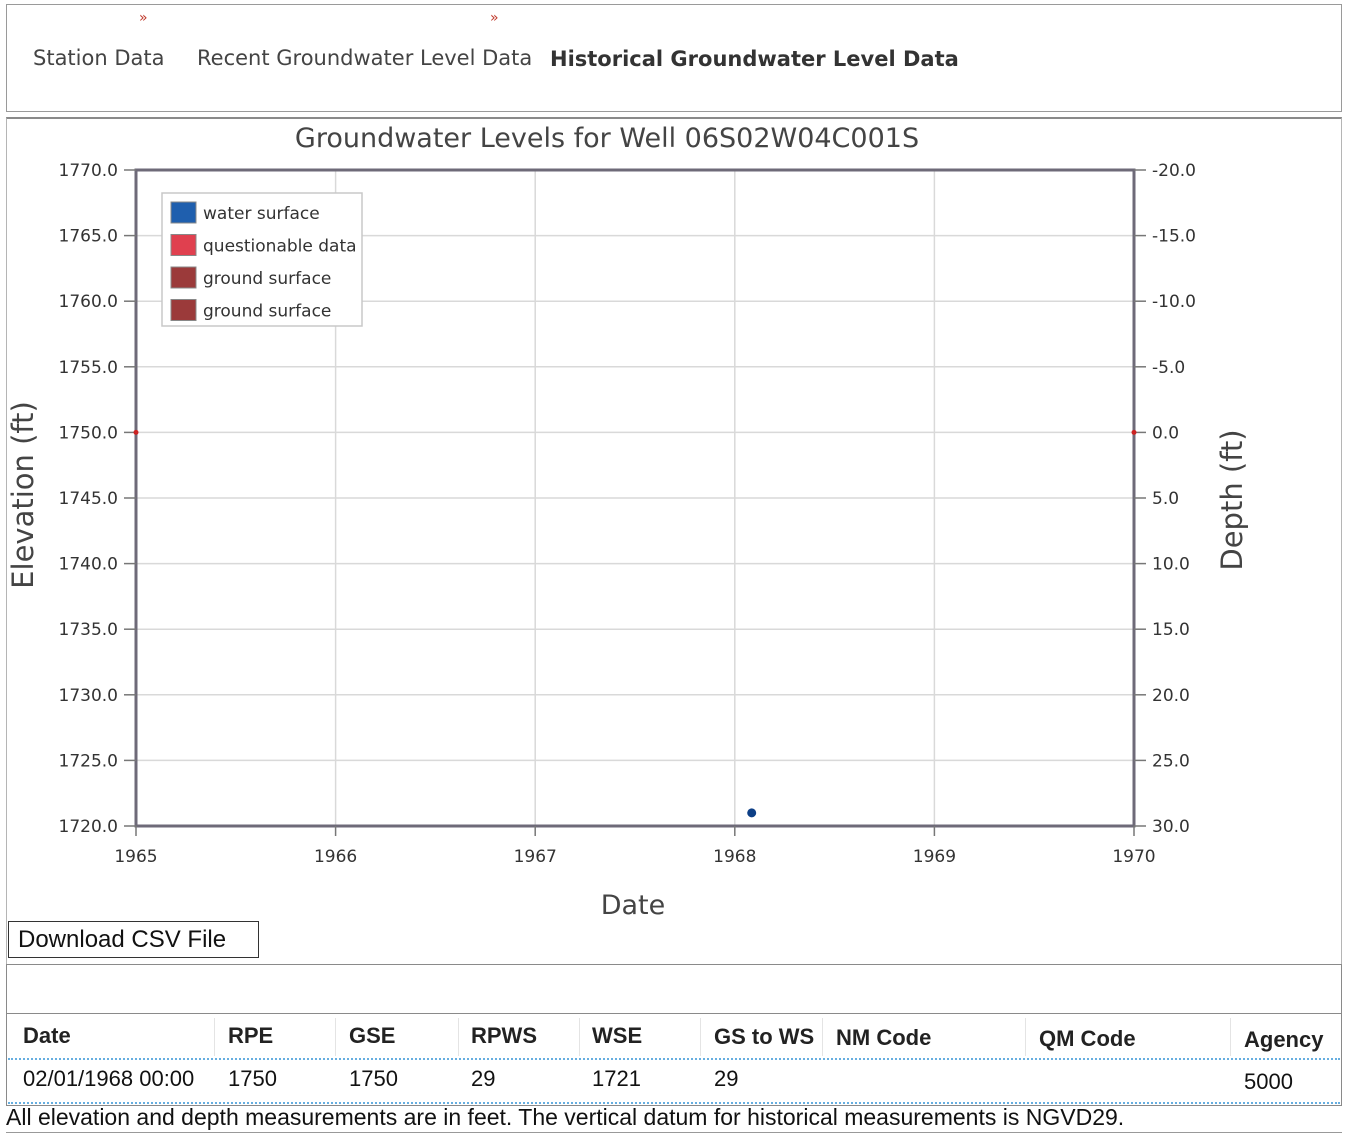 The width and height of the screenshot is (1346, 1135). What do you see at coordinates (535, 857) in the screenshot?
I see `x-tick-label: 1967` at bounding box center [535, 857].